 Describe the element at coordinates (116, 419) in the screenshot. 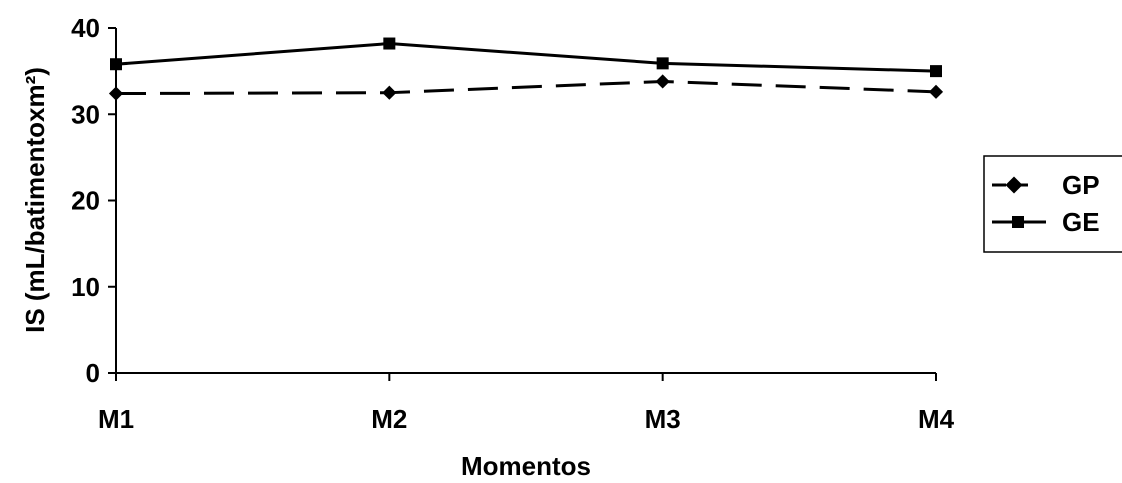

I see `x-tick-label: M1` at that location.